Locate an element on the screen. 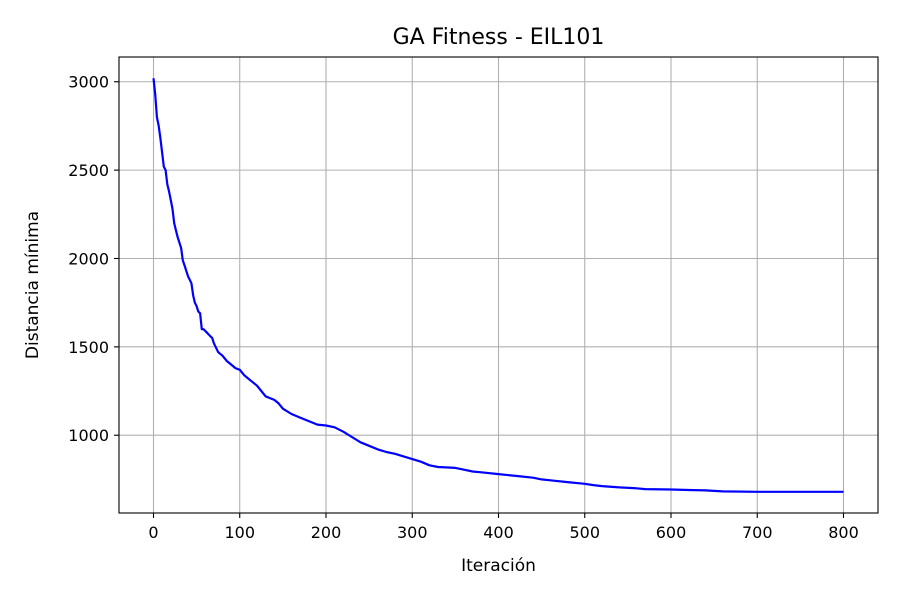  y-axis-label: Distancia mínima is located at coordinates (33, 285).